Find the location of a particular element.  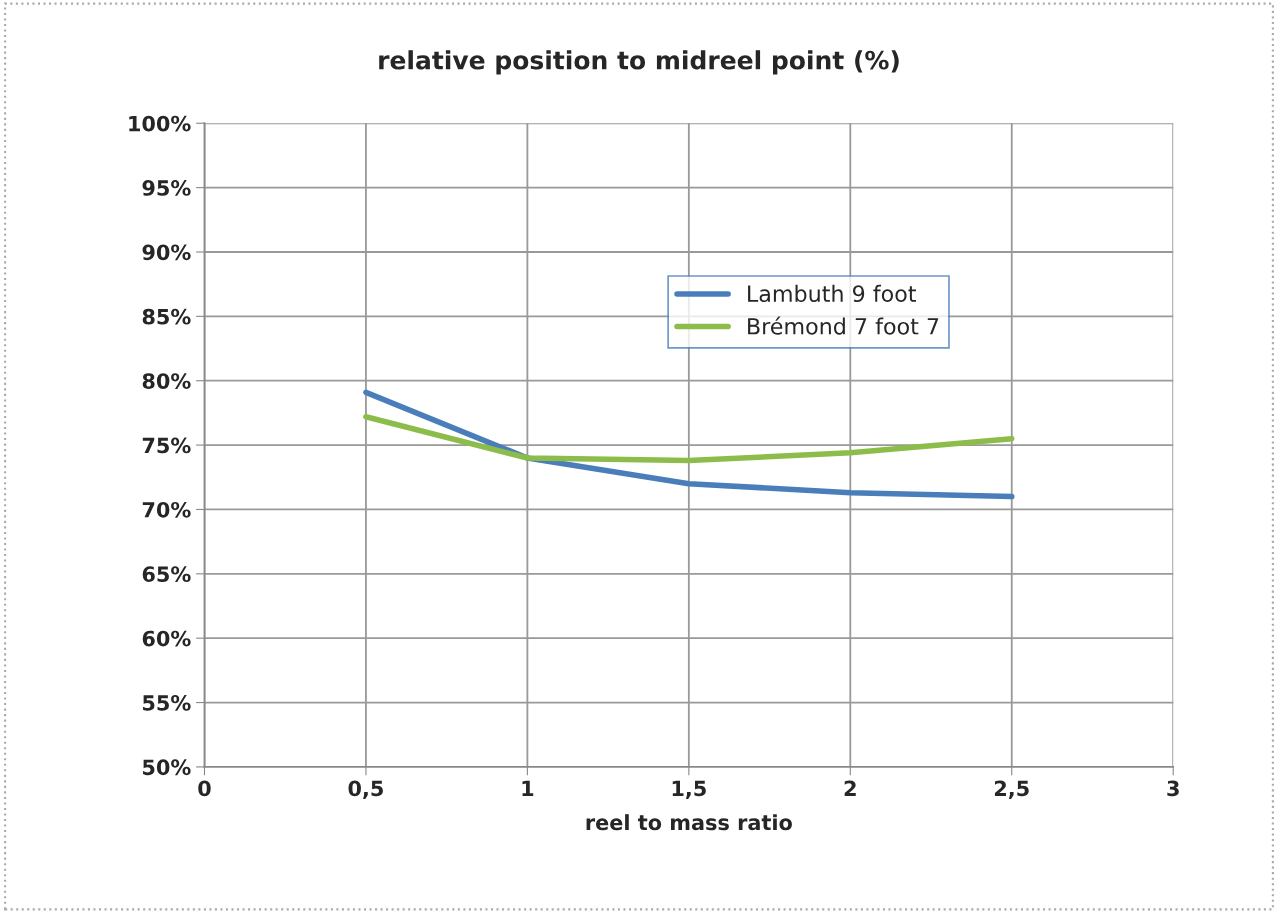

x-tick-label: 1 is located at coordinates (528, 788).